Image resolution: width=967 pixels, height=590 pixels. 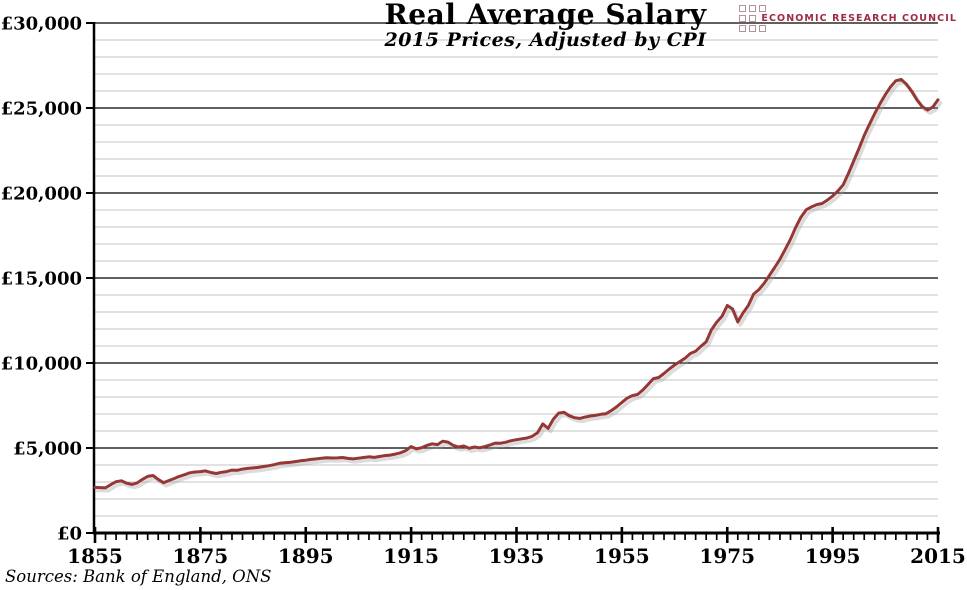 I want to click on x-axis-label: 1915, so click(x=411, y=556).